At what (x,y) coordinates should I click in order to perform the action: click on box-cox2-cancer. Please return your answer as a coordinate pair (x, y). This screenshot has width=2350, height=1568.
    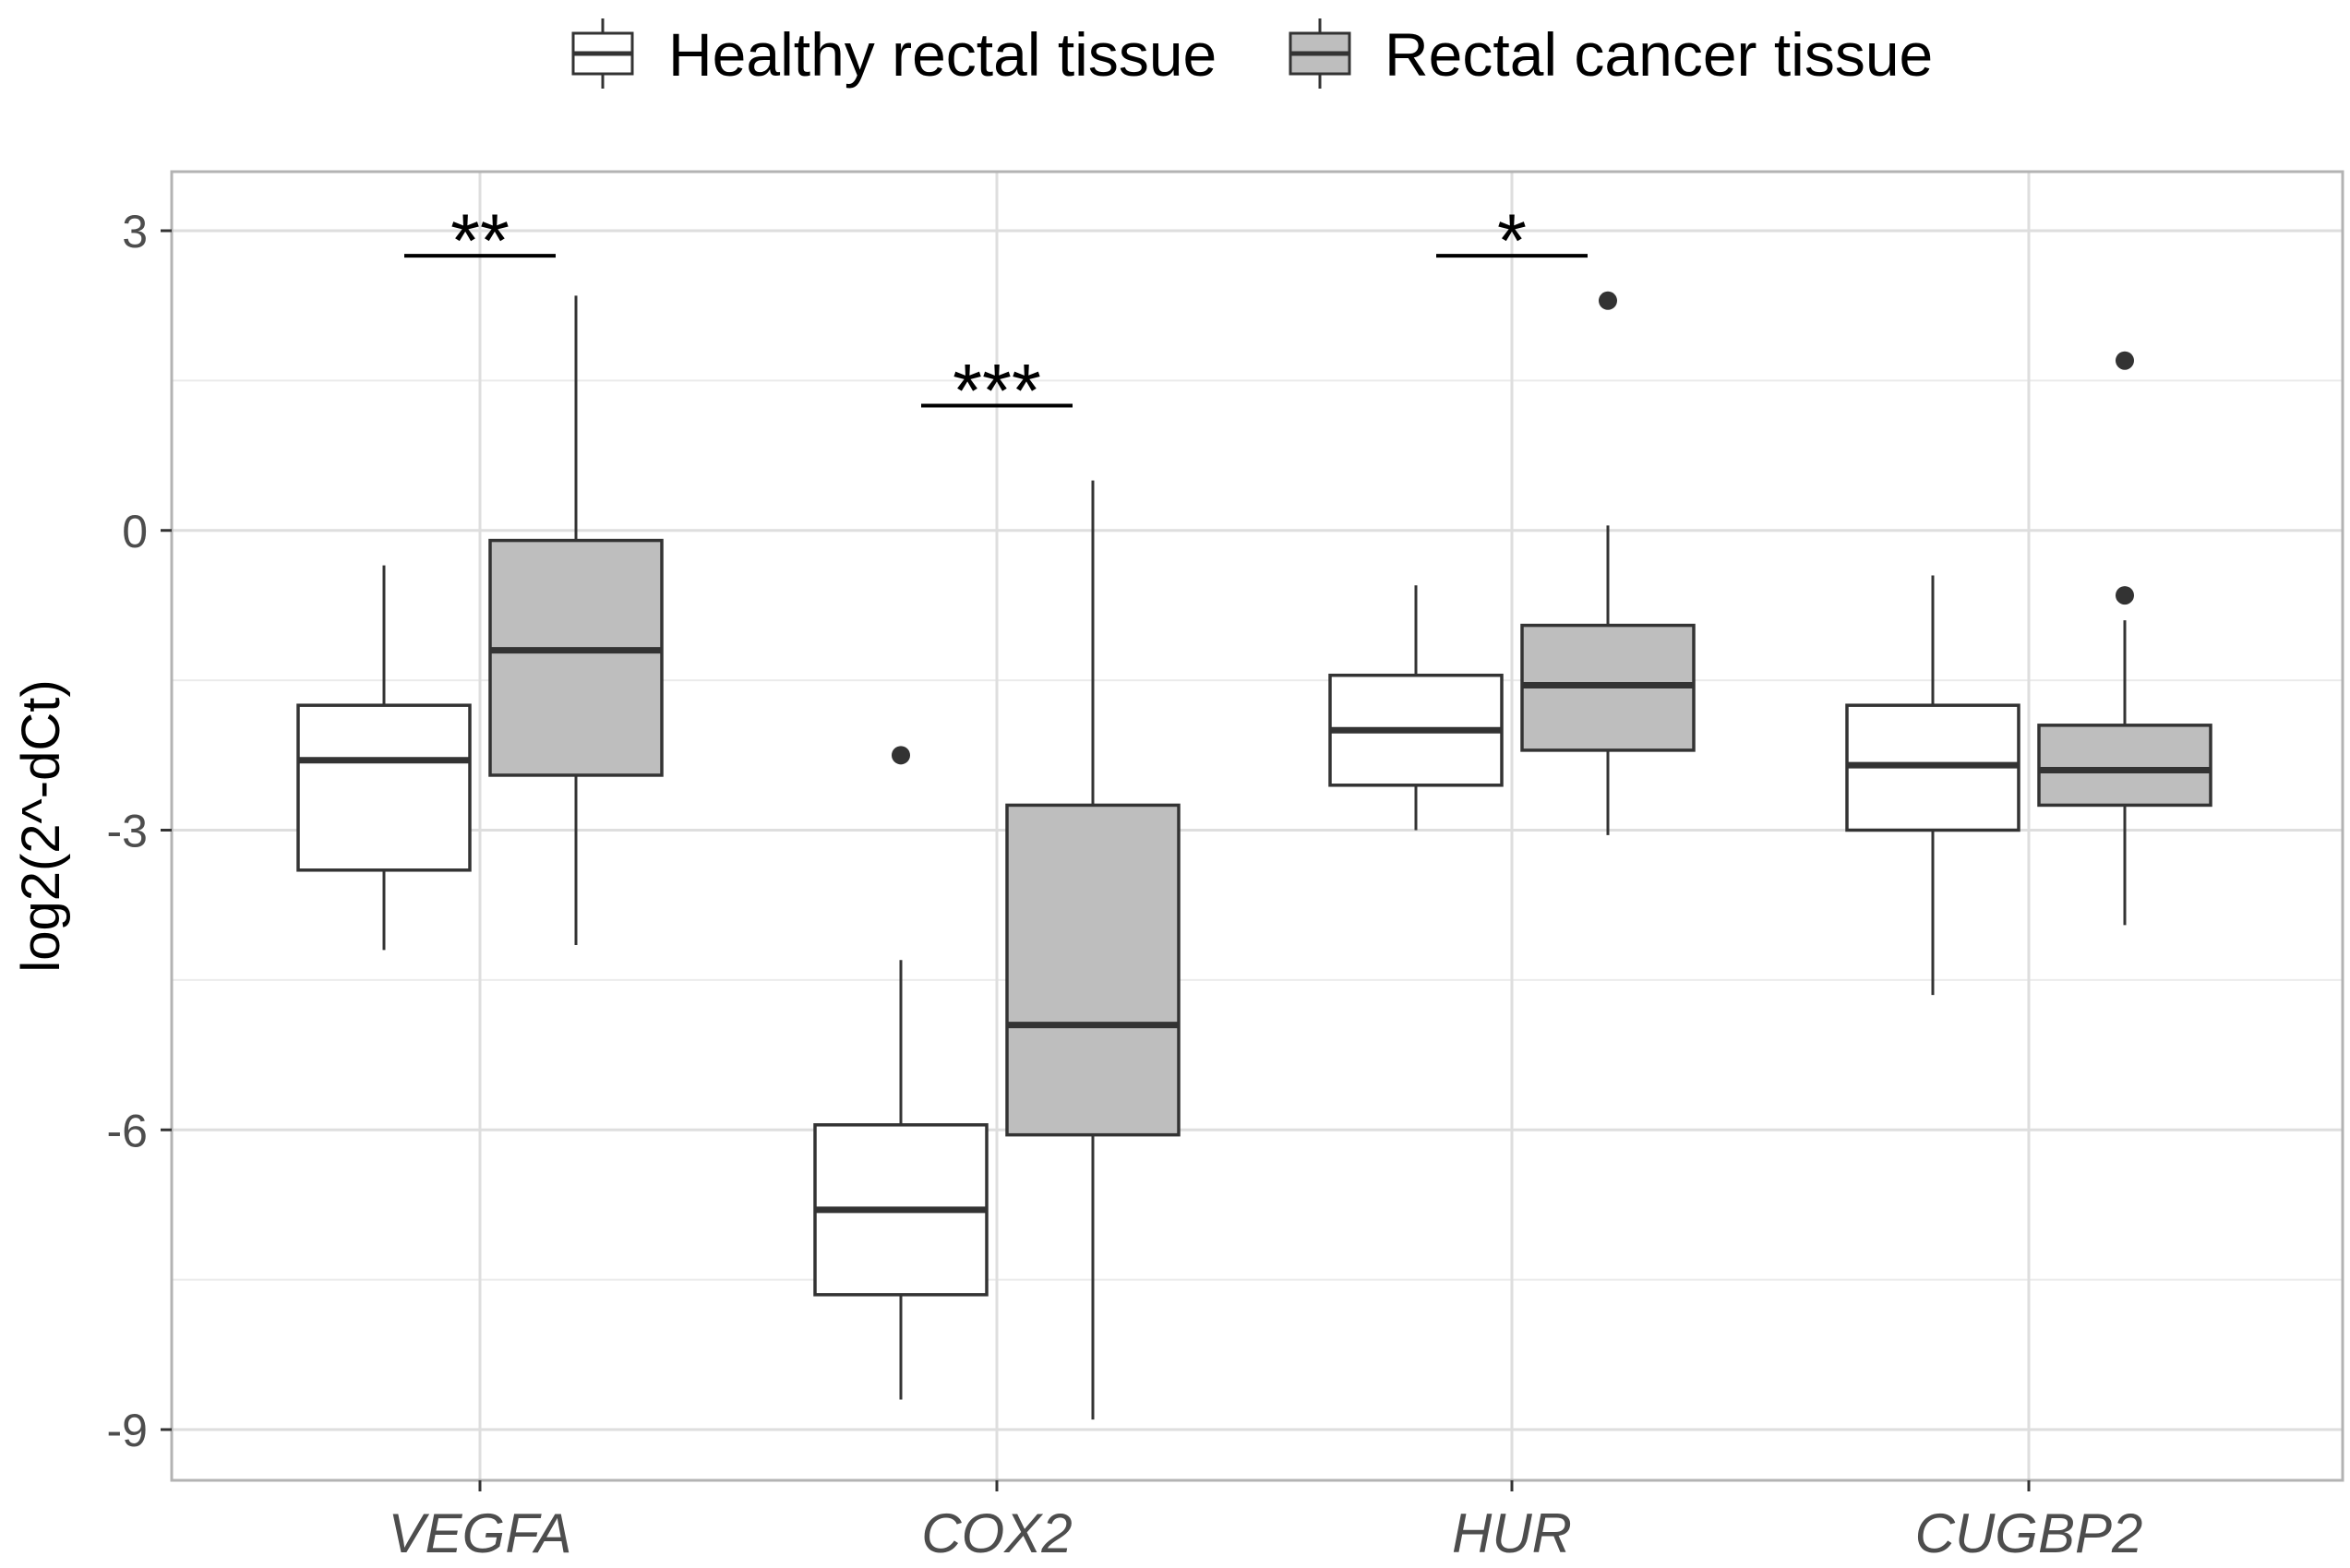
    Looking at the image, I should click on (1093, 950).